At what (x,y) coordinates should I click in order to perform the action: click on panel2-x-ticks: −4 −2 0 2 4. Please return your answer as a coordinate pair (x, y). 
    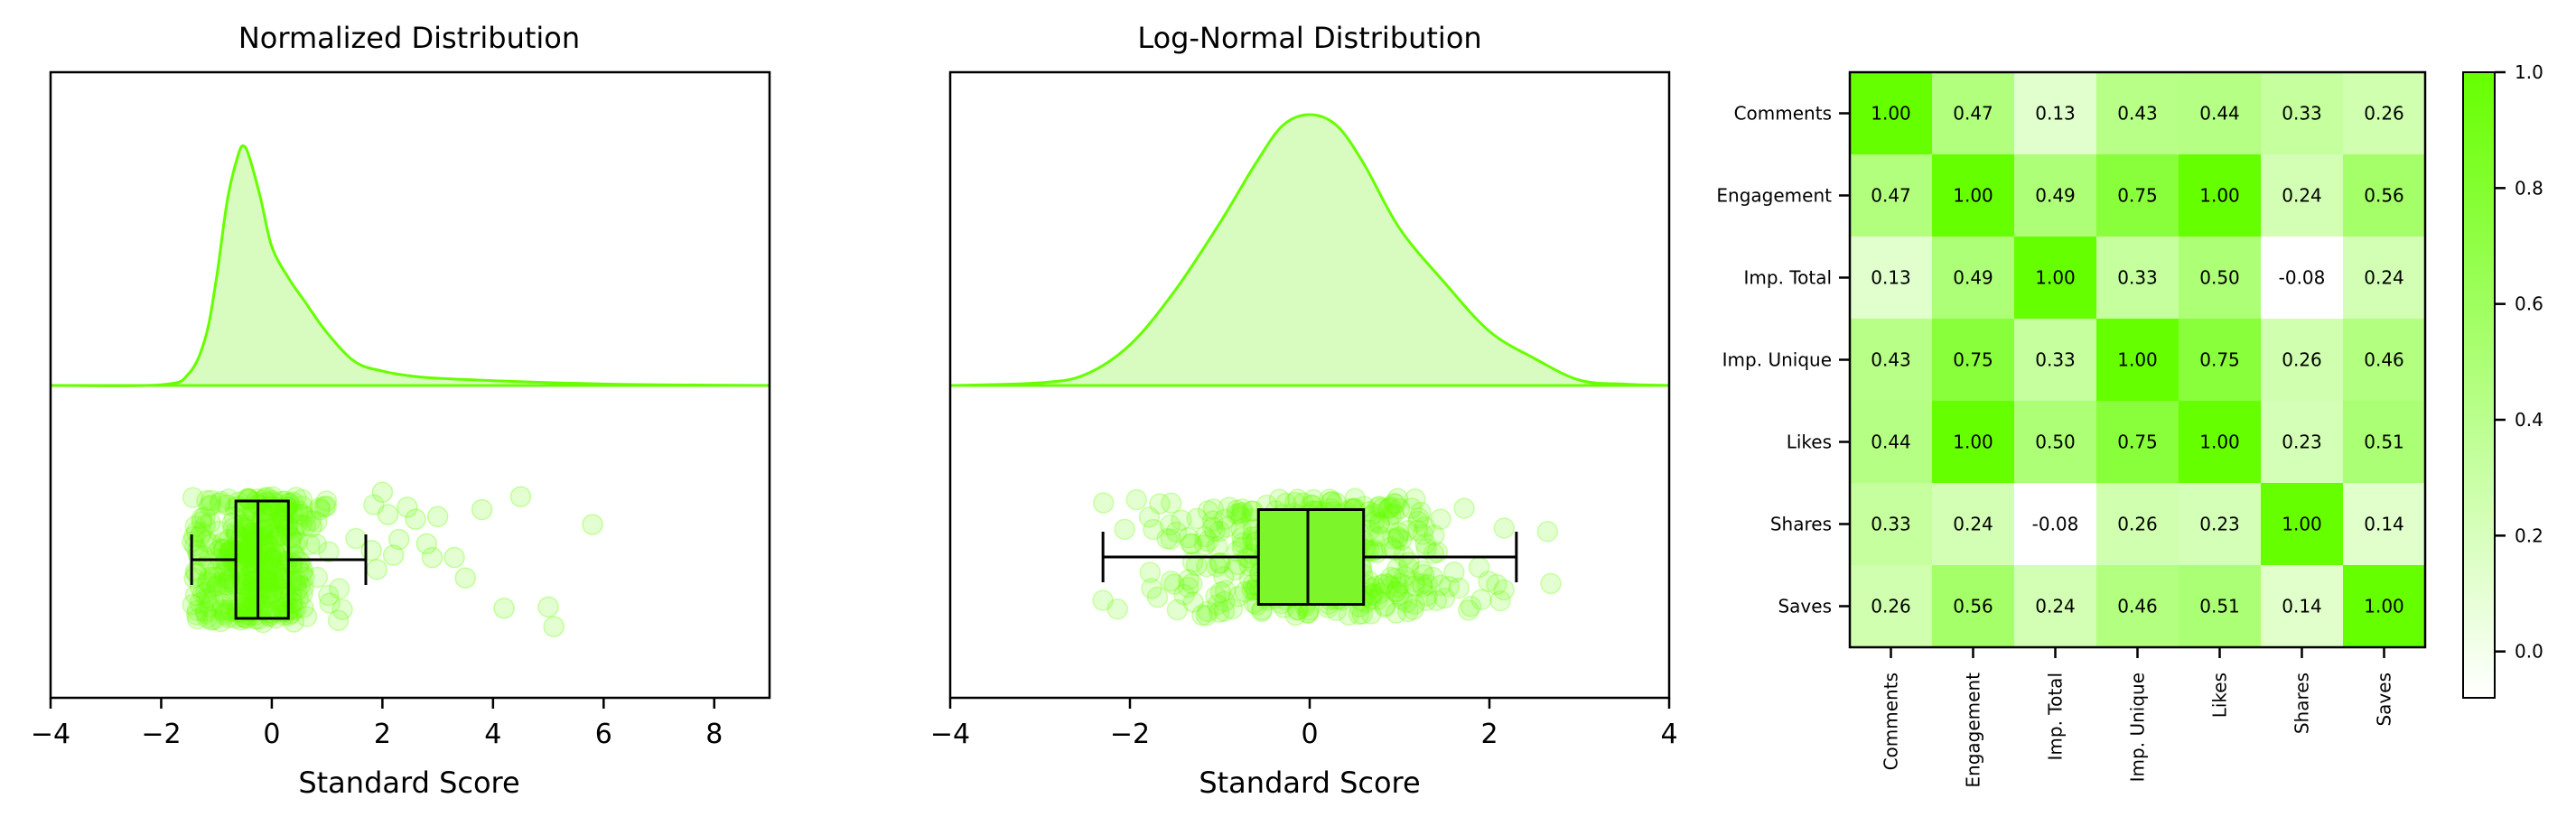
    Looking at the image, I should click on (1304, 724).